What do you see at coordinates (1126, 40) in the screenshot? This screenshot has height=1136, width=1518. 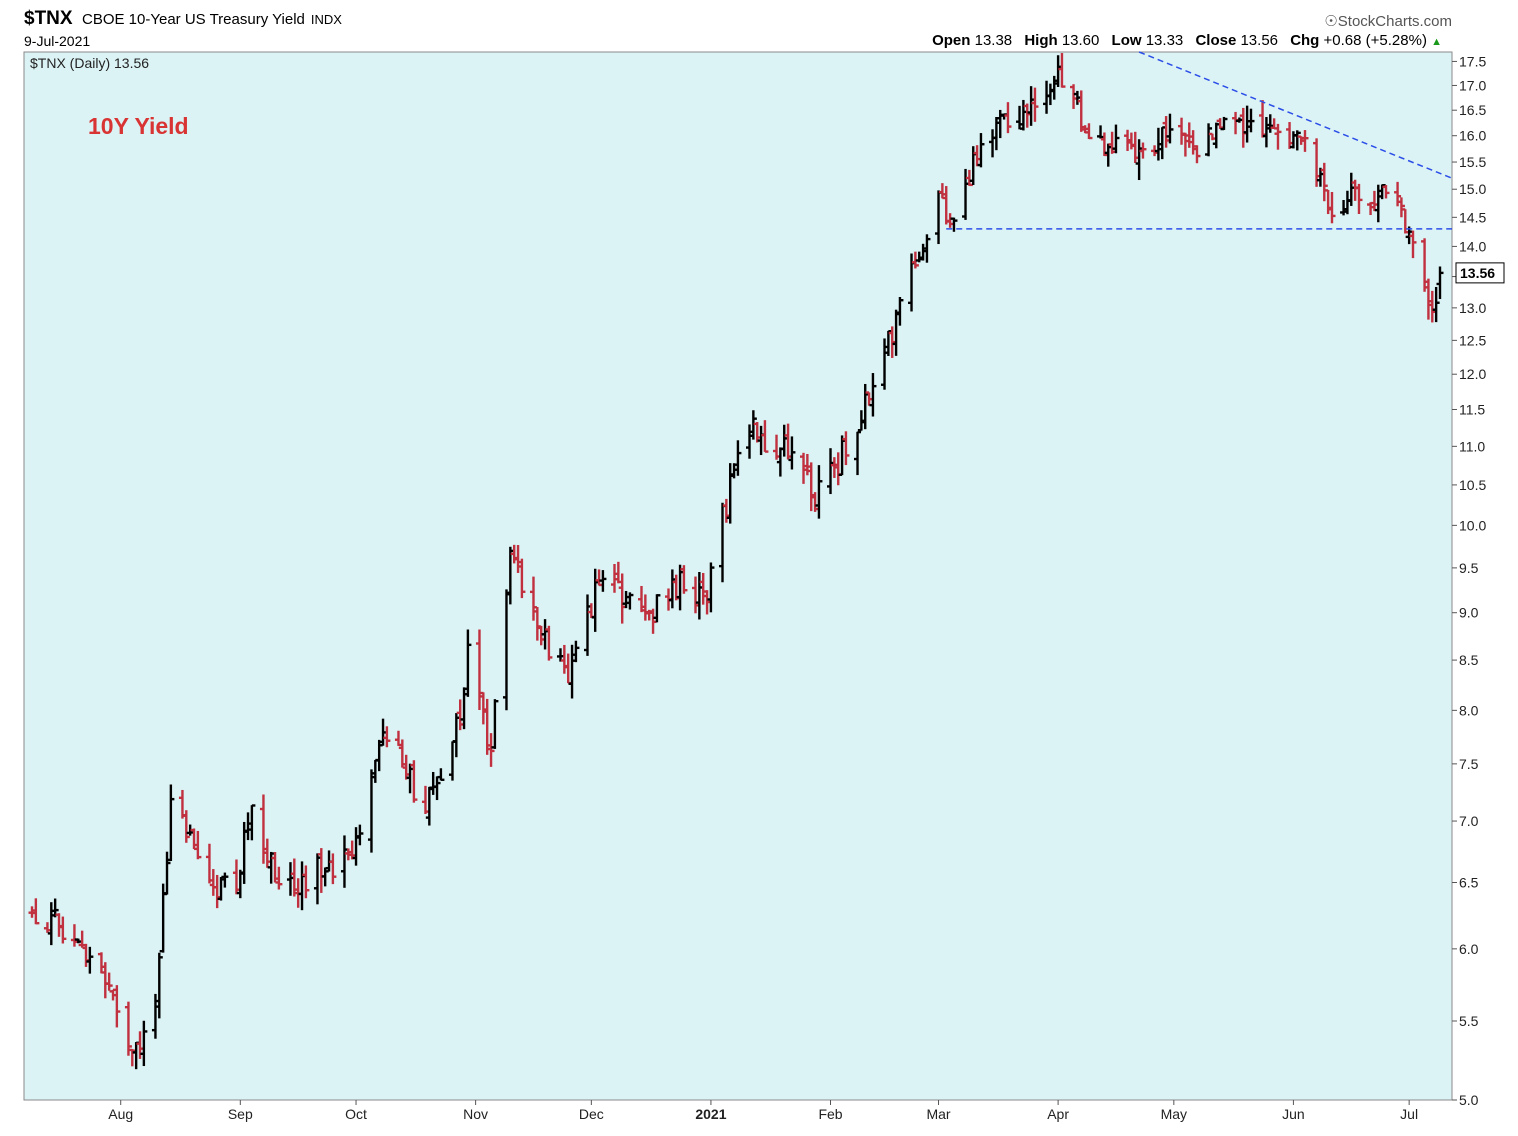 I see `low-label: Low` at bounding box center [1126, 40].